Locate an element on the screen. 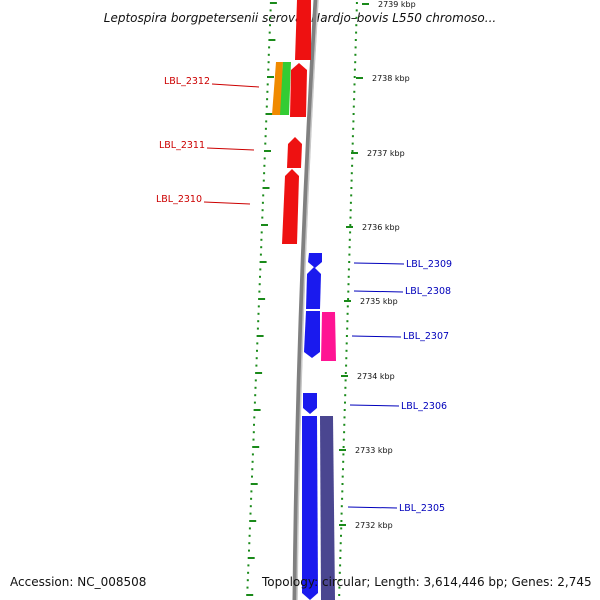 The width and height of the screenshot is (600, 600). gene-label: LBL_2311 is located at coordinates (182, 145).